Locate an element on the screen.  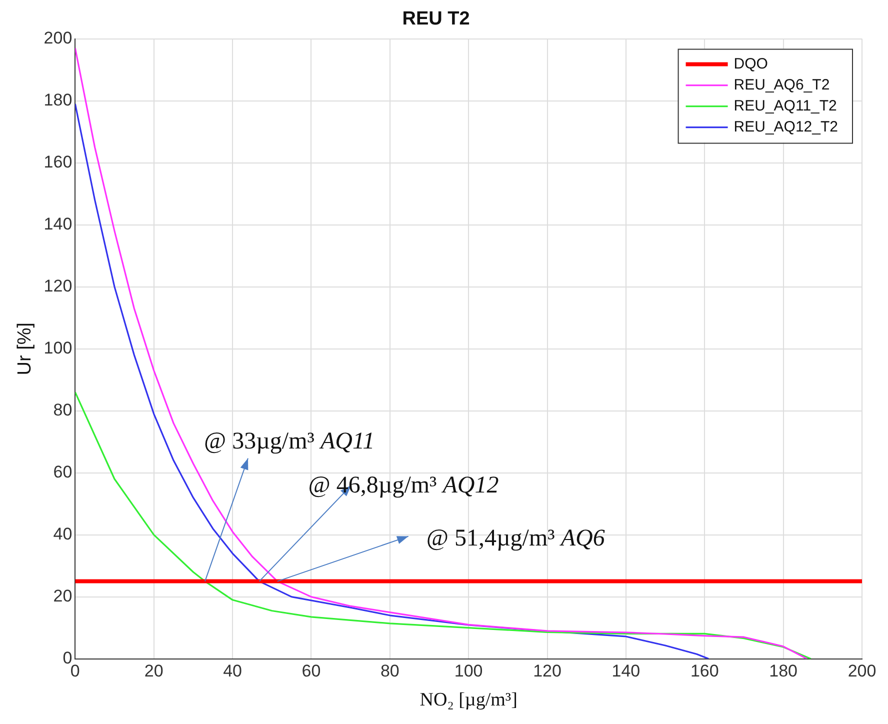
x-tick-label: 160 is located at coordinates (704, 671).